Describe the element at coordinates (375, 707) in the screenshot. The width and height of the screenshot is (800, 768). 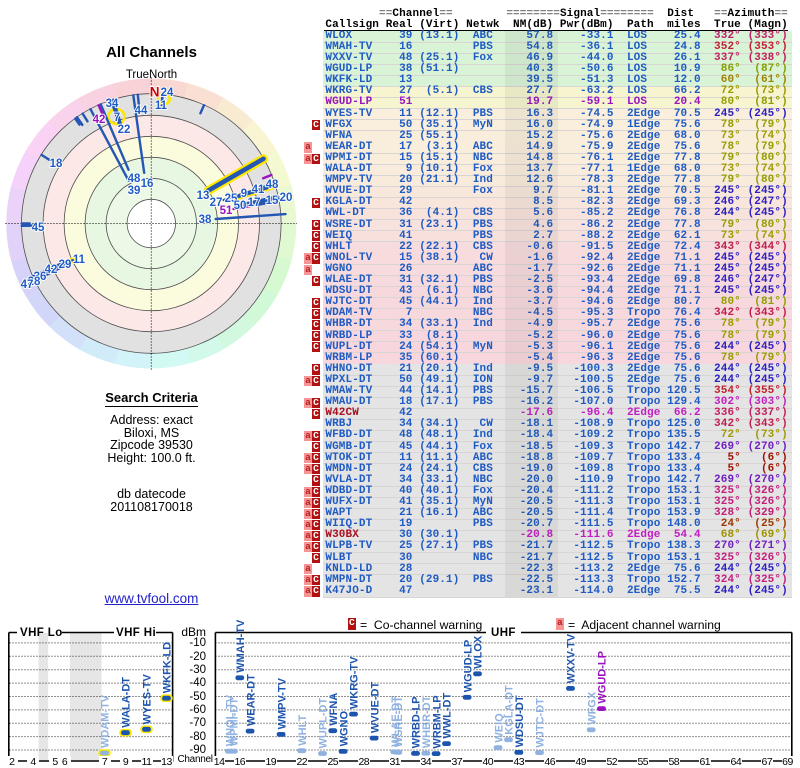
I see `svg-text: WVUE-DT` at that location.